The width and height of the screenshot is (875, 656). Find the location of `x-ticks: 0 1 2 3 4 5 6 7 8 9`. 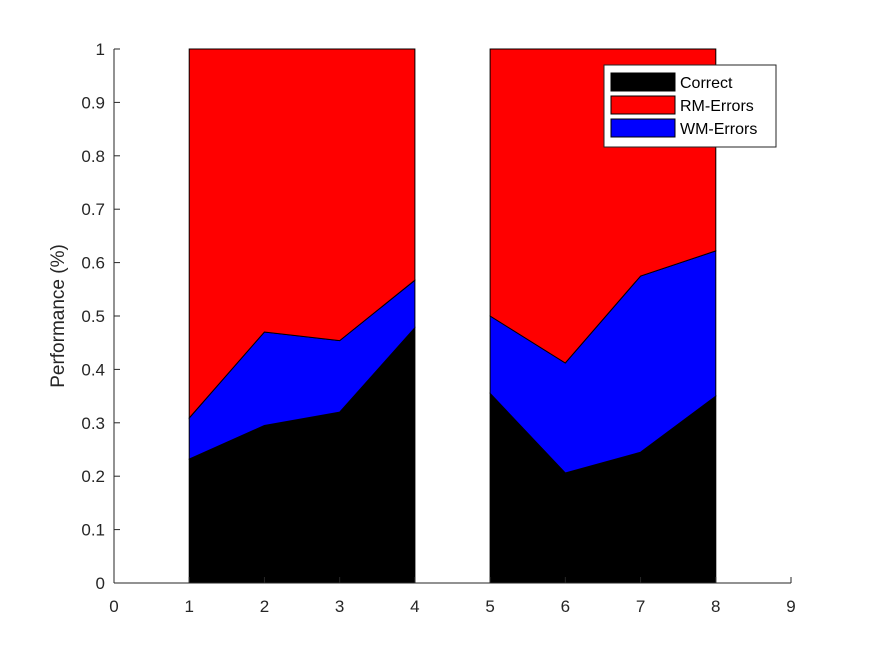

x-ticks: 0 1 2 3 4 5 6 7 8 9 is located at coordinates (452, 596).